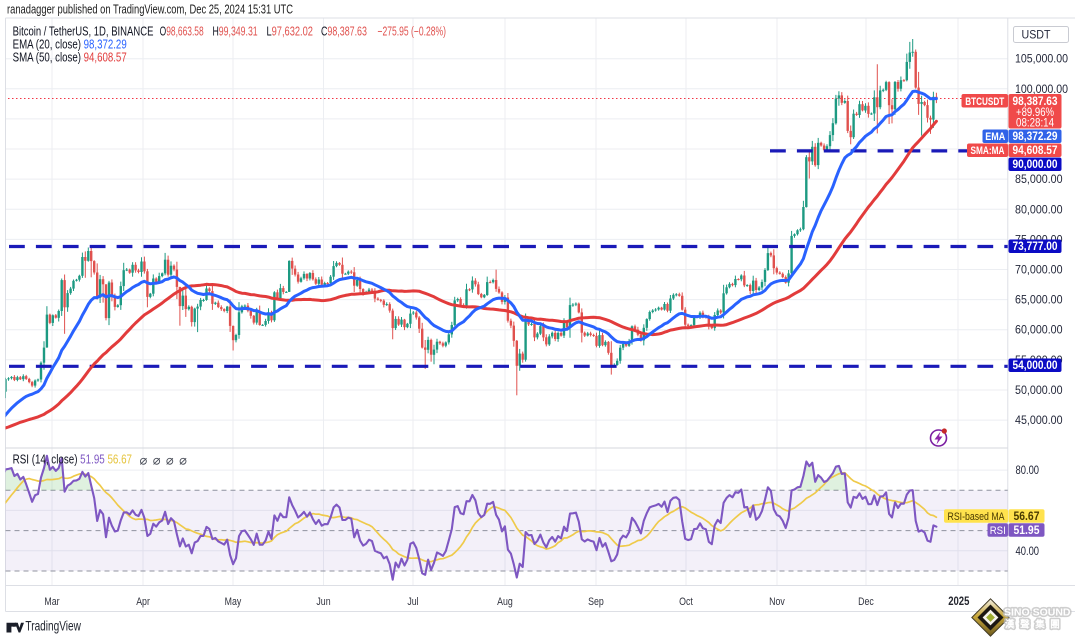 The height and width of the screenshot is (639, 1075). Describe the element at coordinates (998, 531) in the screenshot. I see `svg-text: RSI` at that location.